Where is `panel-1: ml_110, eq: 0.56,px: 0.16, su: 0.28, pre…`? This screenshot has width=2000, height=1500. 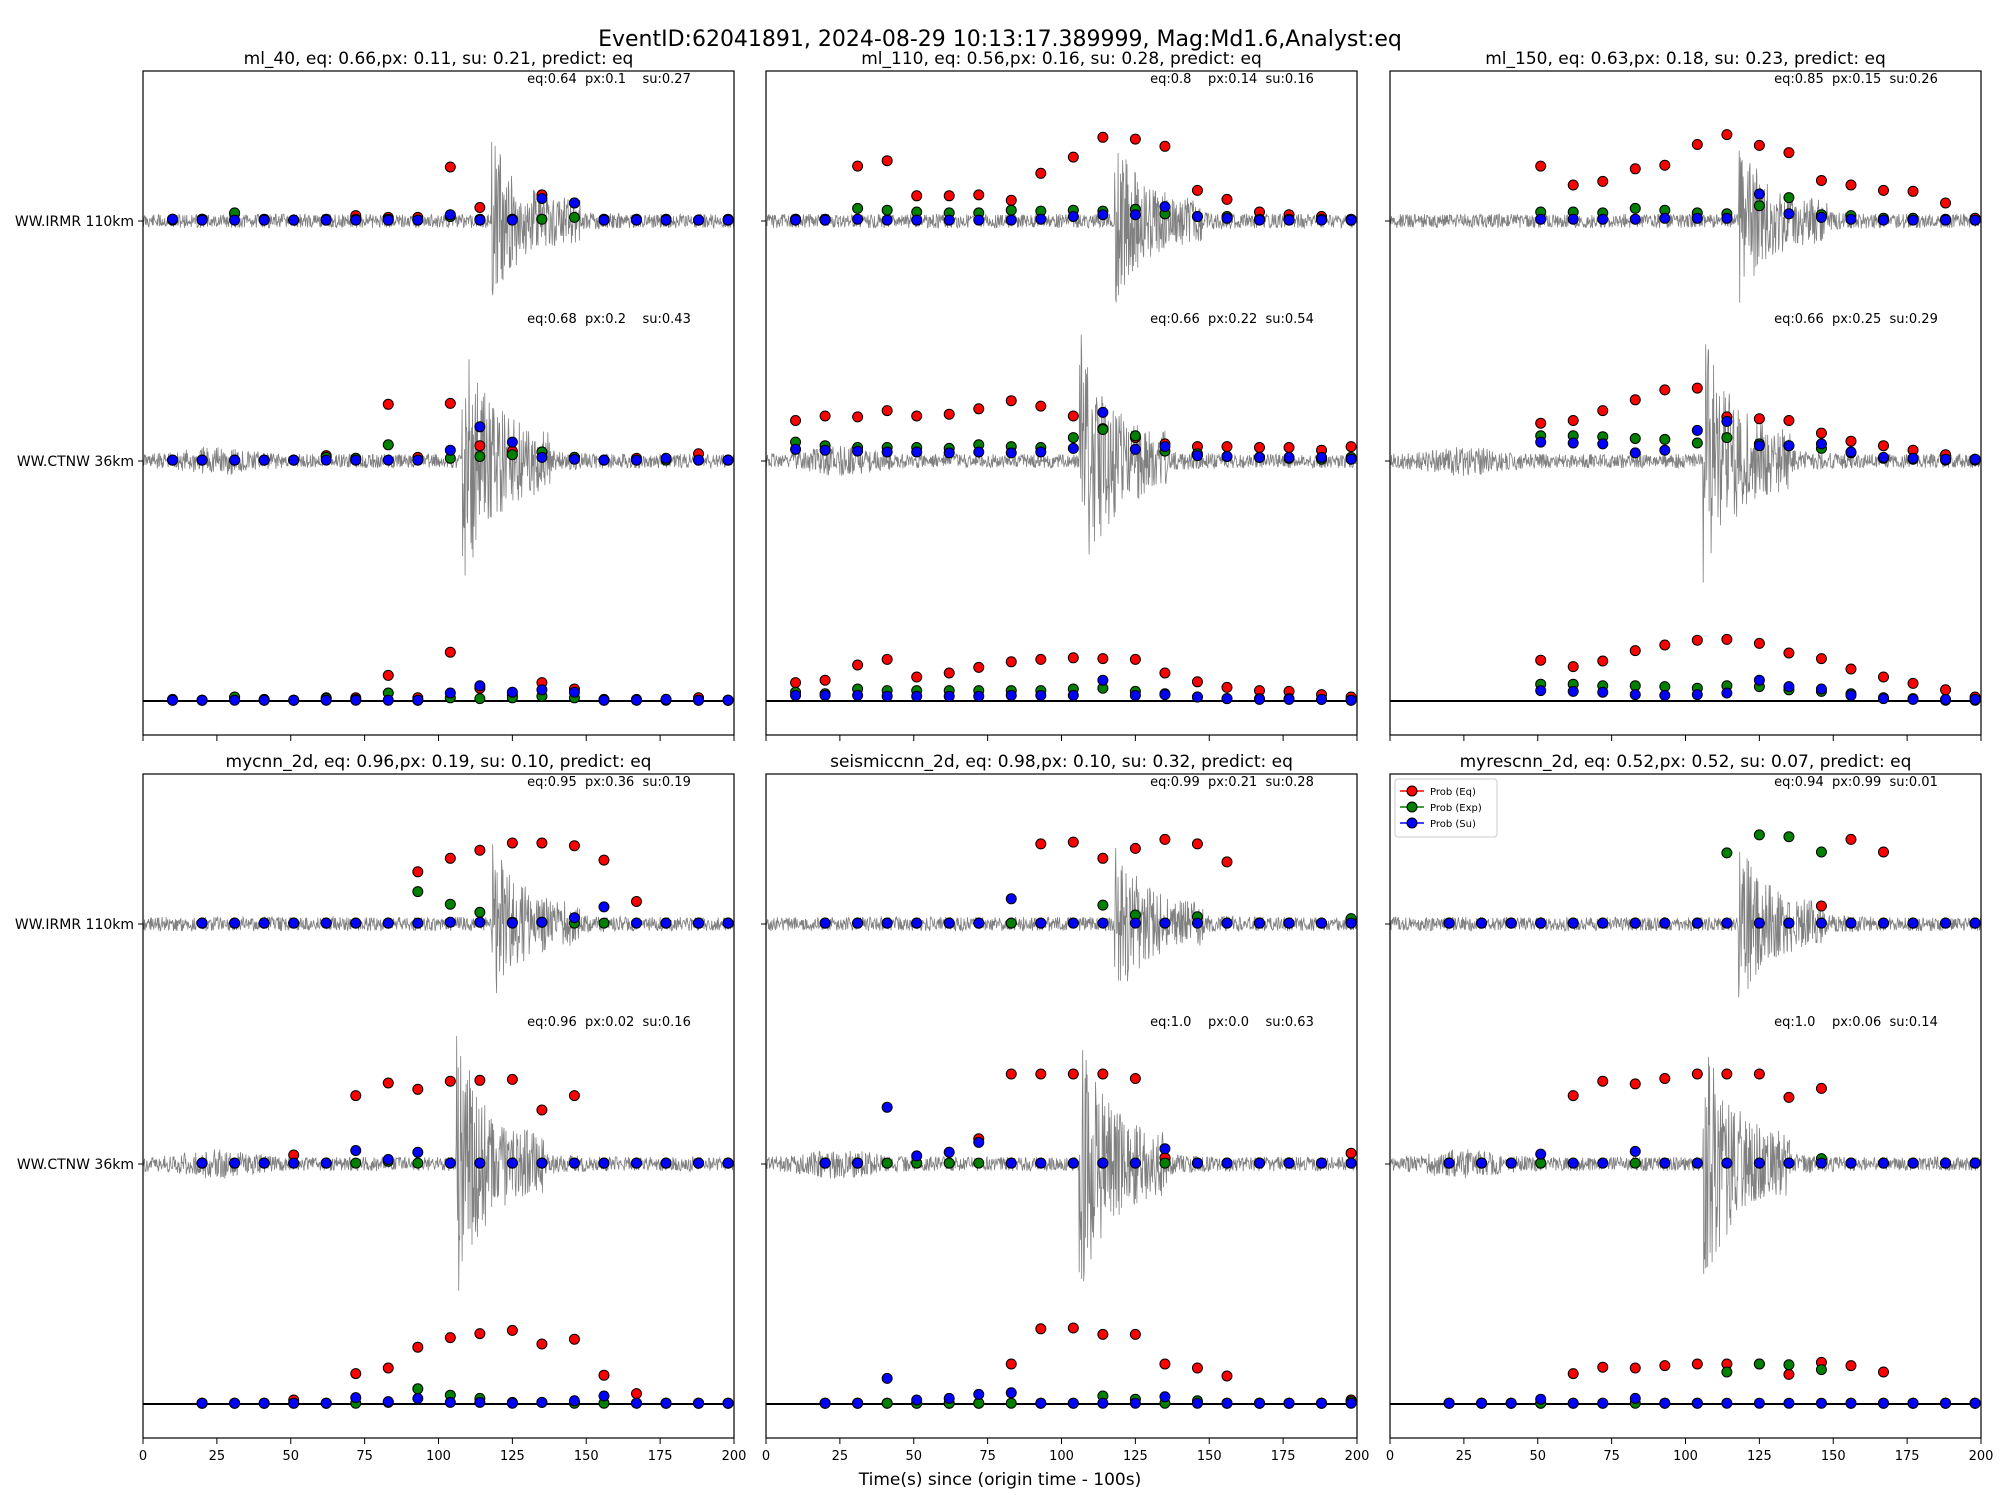 panel-1: ml_110, eq: 0.56,px: 0.16, su: 0.28, pre… is located at coordinates (1059, 395).